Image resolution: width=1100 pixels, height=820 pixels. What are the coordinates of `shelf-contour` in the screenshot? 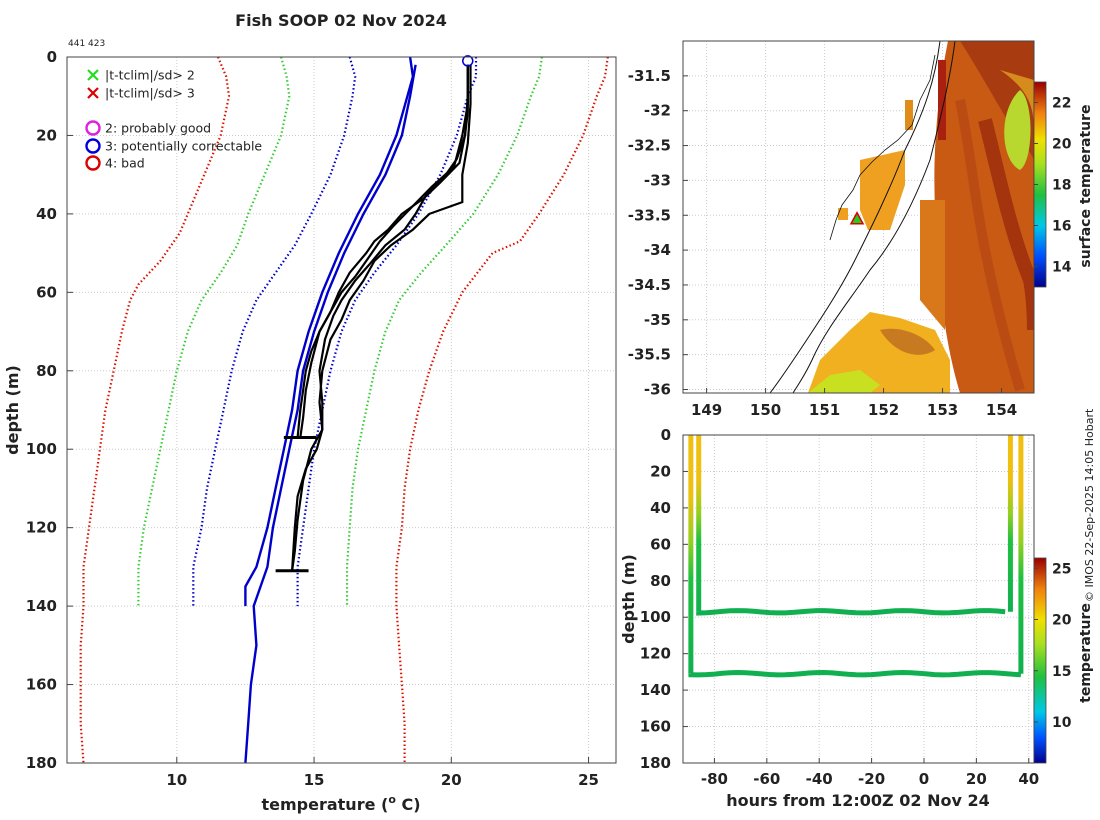 It's located at (874, 217).